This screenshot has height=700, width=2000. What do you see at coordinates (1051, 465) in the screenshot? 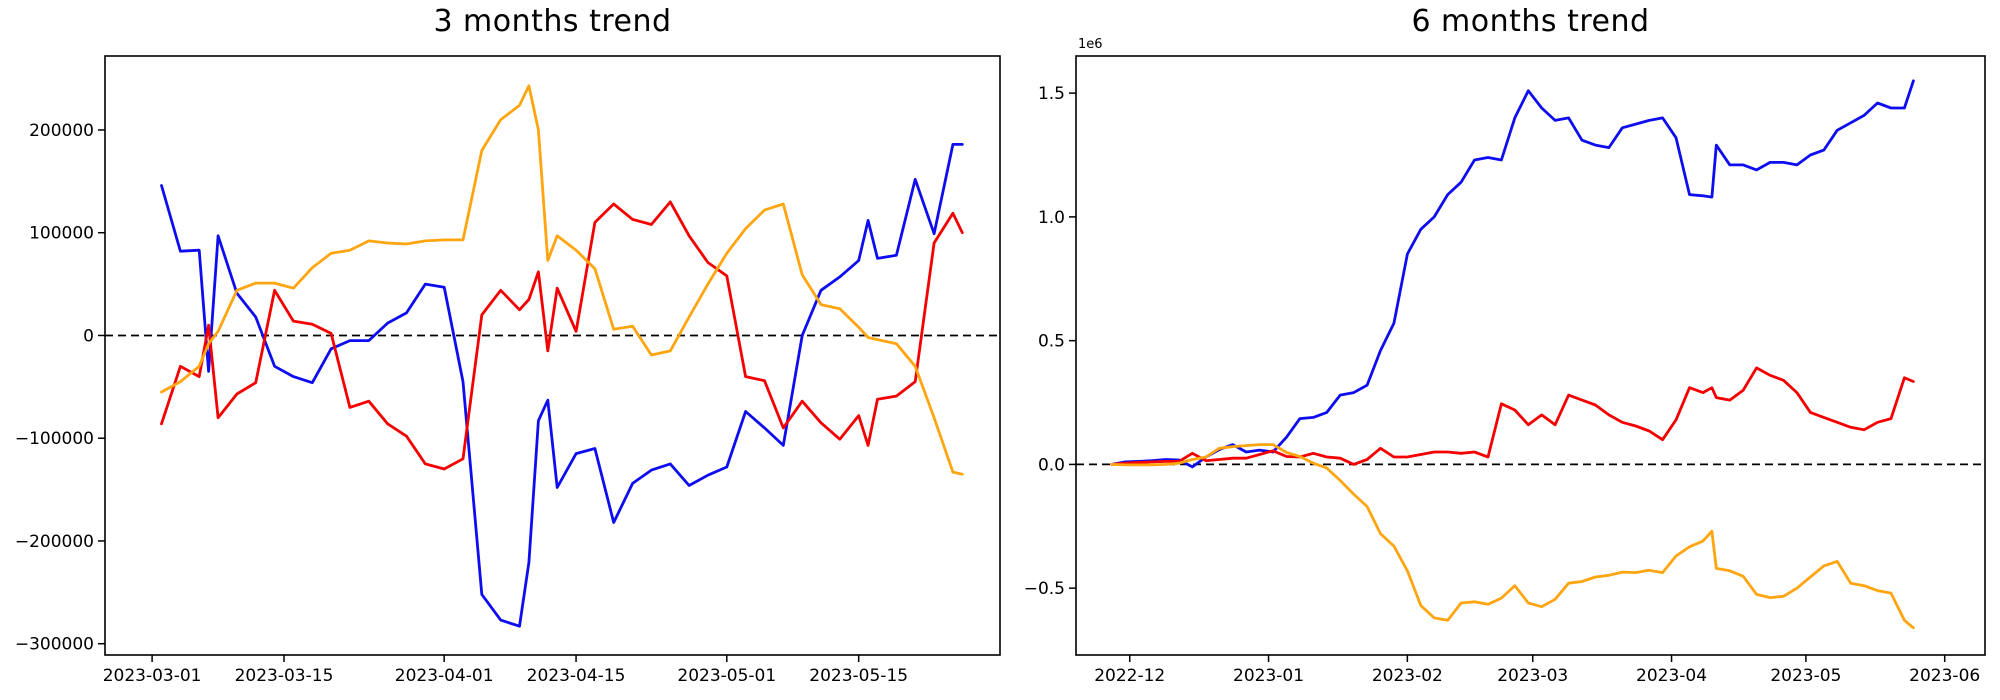
I see `y-tick-label: 0.0` at bounding box center [1051, 465].